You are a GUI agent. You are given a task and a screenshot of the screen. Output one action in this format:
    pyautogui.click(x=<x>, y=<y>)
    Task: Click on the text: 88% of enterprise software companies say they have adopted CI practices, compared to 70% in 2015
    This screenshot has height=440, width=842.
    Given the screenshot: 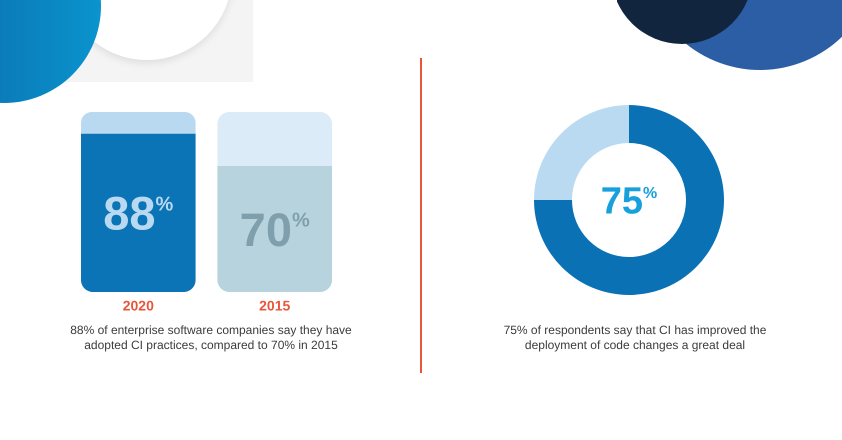 What is the action you would take?
    pyautogui.click(x=211, y=338)
    